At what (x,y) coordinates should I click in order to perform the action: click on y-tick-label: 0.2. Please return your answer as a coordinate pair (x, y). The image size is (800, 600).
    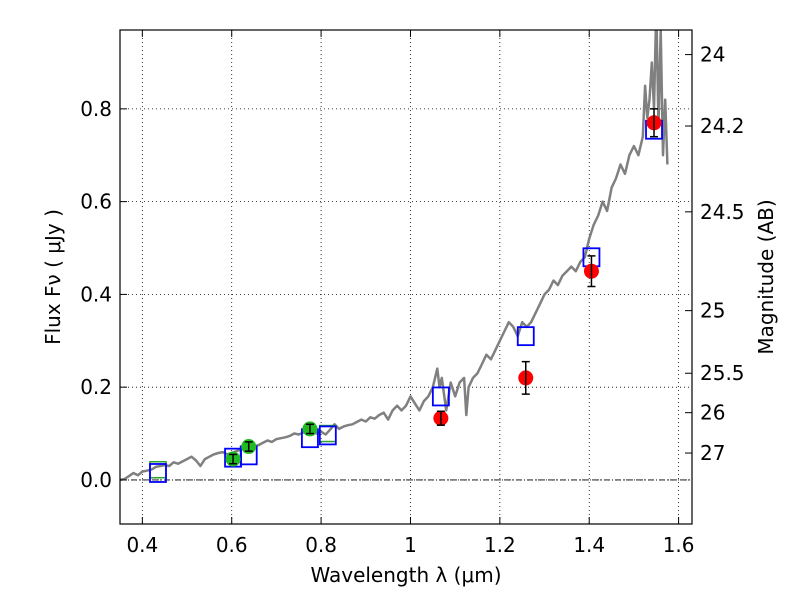
    Looking at the image, I should click on (96, 387).